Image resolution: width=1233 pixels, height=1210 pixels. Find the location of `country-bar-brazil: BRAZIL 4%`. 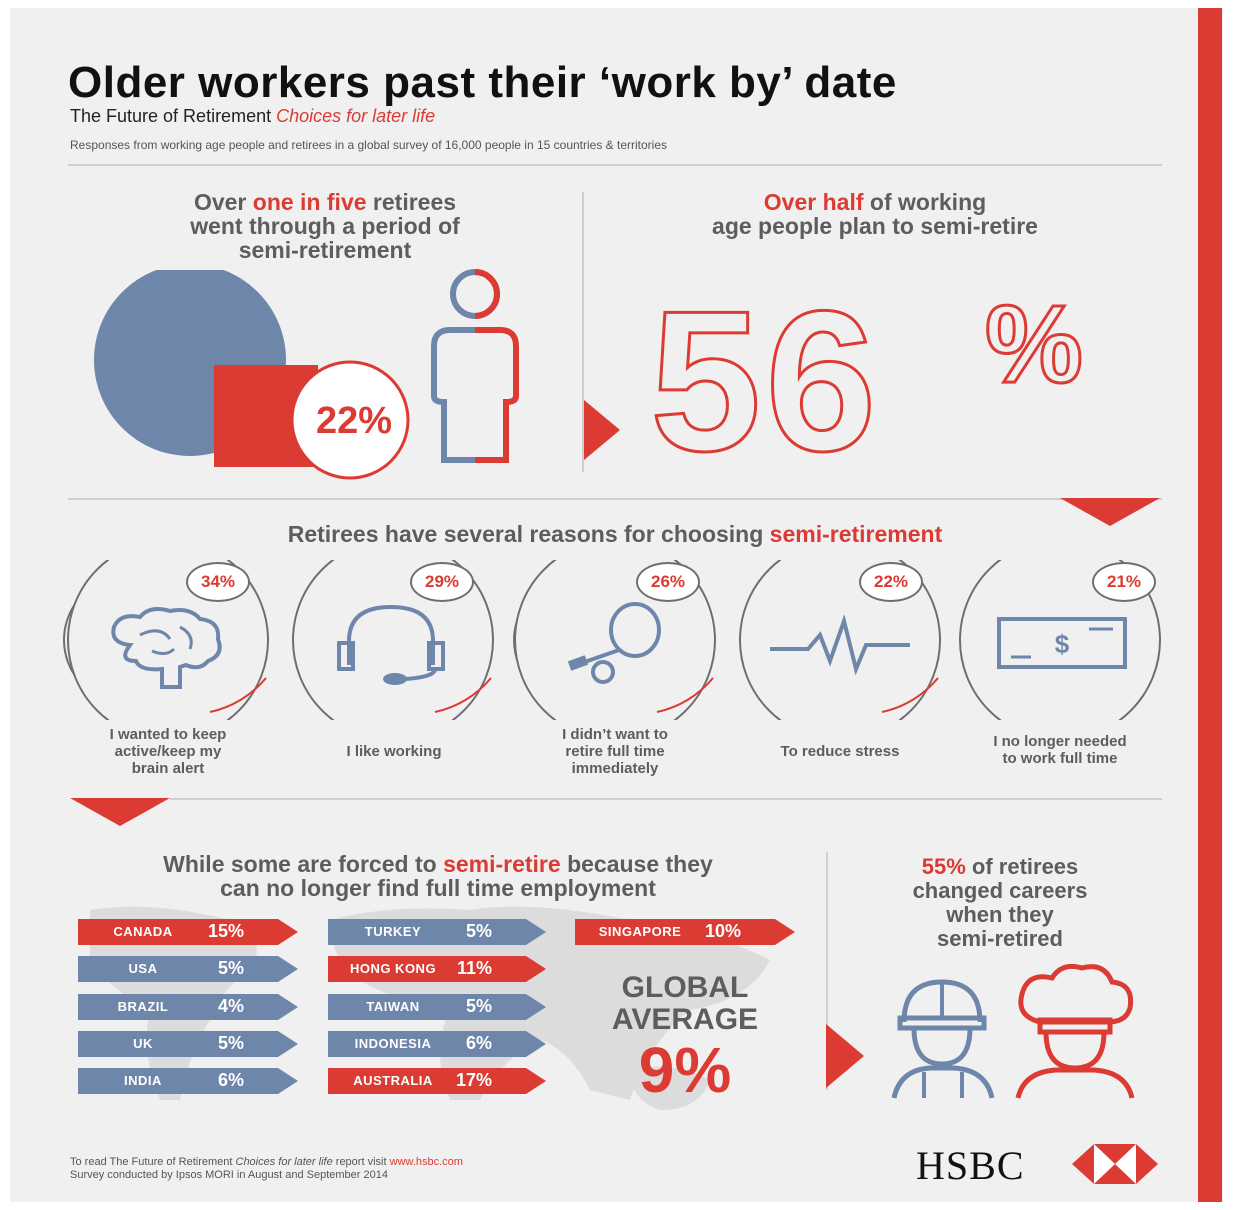

country-bar-brazil: BRAZIL 4% is located at coordinates (178, 1007).